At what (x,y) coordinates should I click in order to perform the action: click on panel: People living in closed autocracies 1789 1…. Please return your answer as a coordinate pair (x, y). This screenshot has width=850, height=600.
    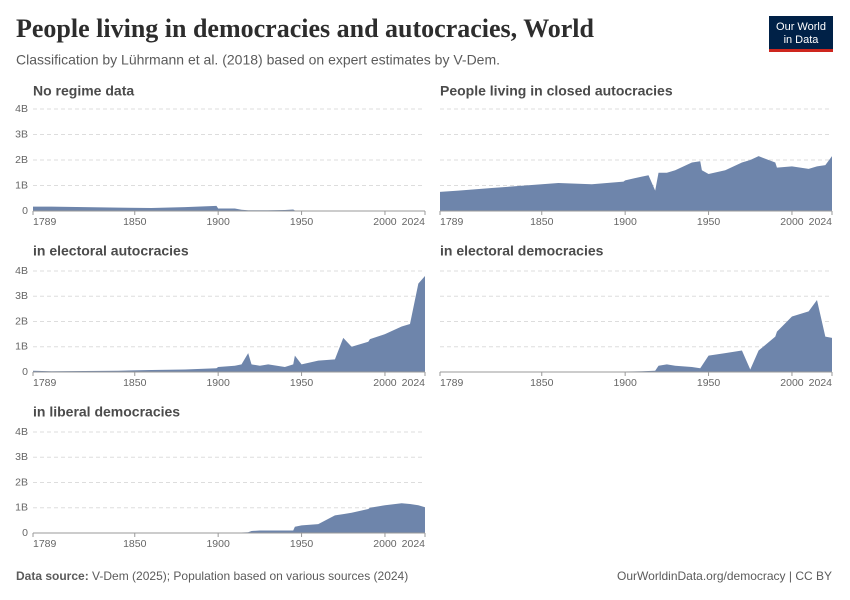
    Looking at the image, I should click on (636, 155).